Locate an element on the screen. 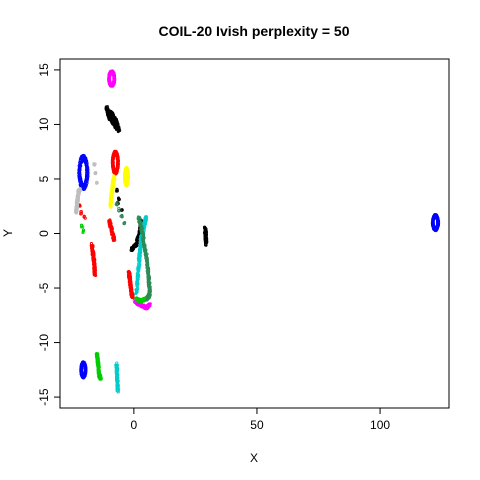 The width and height of the screenshot is (480, 480). y-tick-label: -10 is located at coordinates (44, 343).